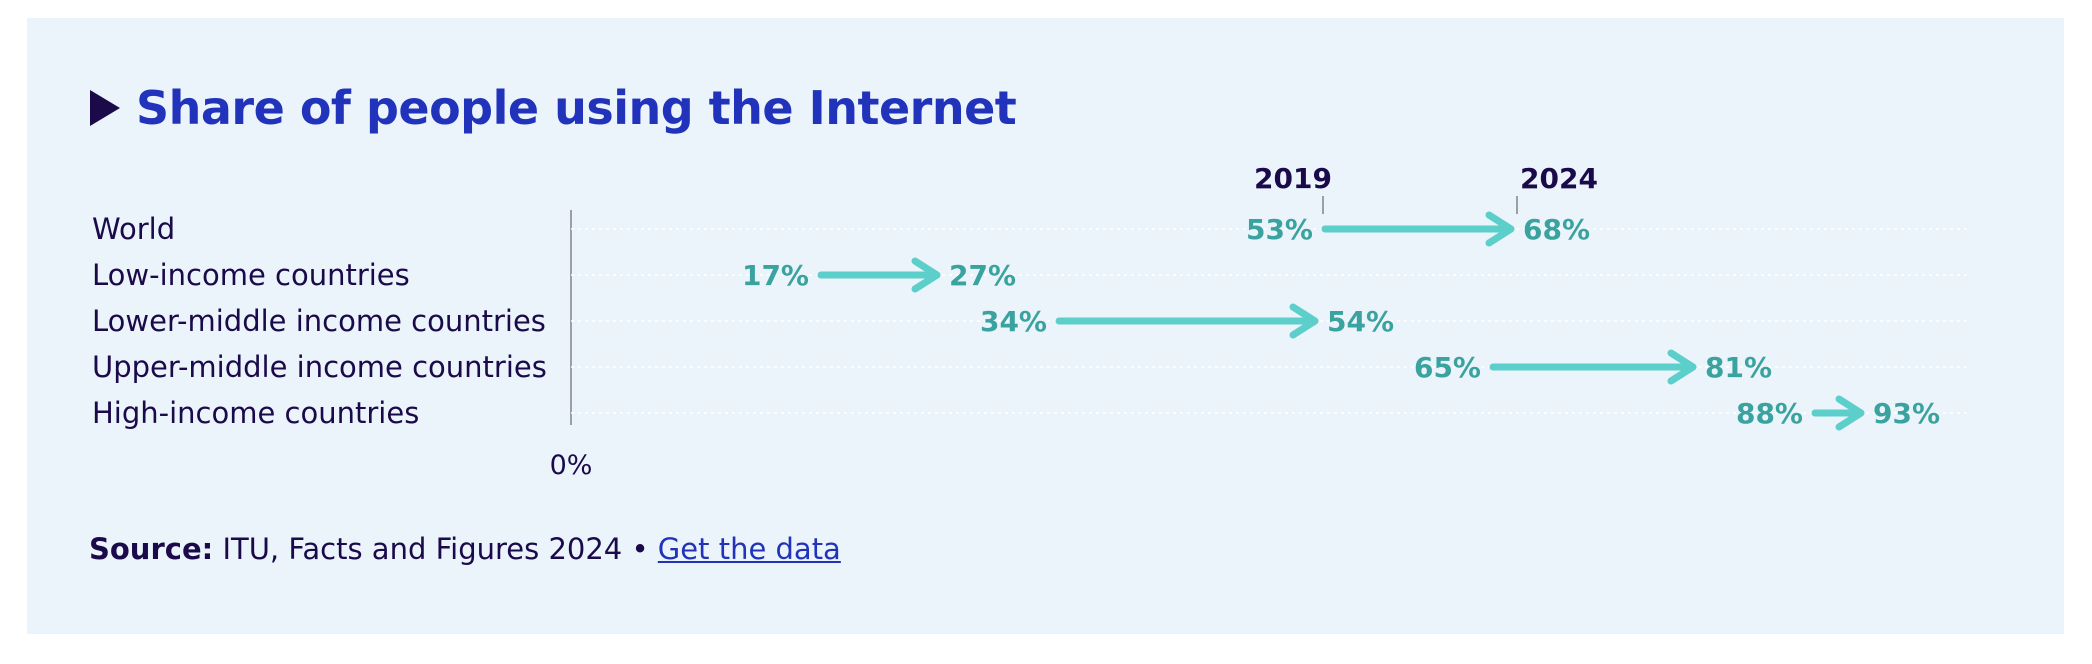 This screenshot has height=664, width=2092. I want to click on start-value-label: 53%, so click(1279, 229).